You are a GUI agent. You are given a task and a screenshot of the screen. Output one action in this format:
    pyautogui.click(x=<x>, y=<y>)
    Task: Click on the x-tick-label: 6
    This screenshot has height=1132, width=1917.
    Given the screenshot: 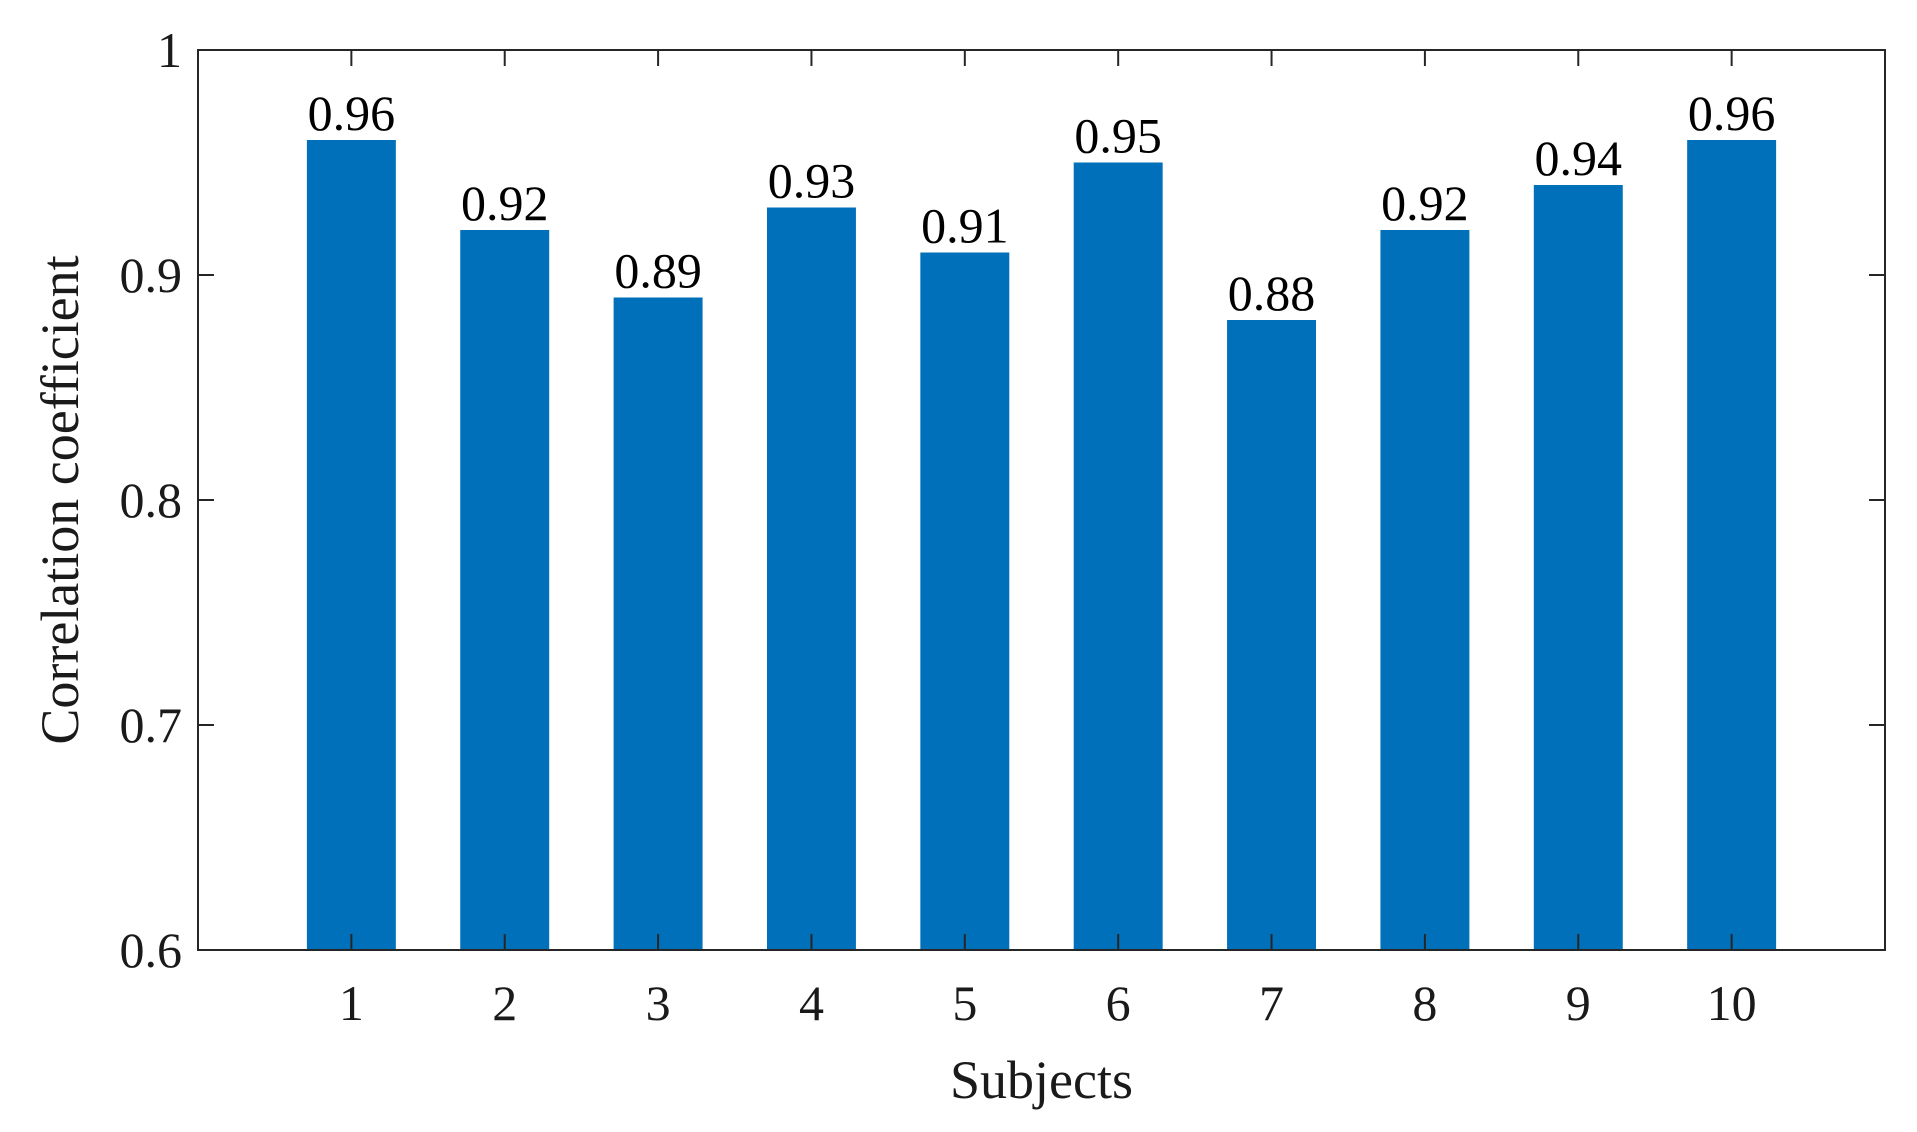 What is the action you would take?
    pyautogui.click(x=1118, y=1003)
    